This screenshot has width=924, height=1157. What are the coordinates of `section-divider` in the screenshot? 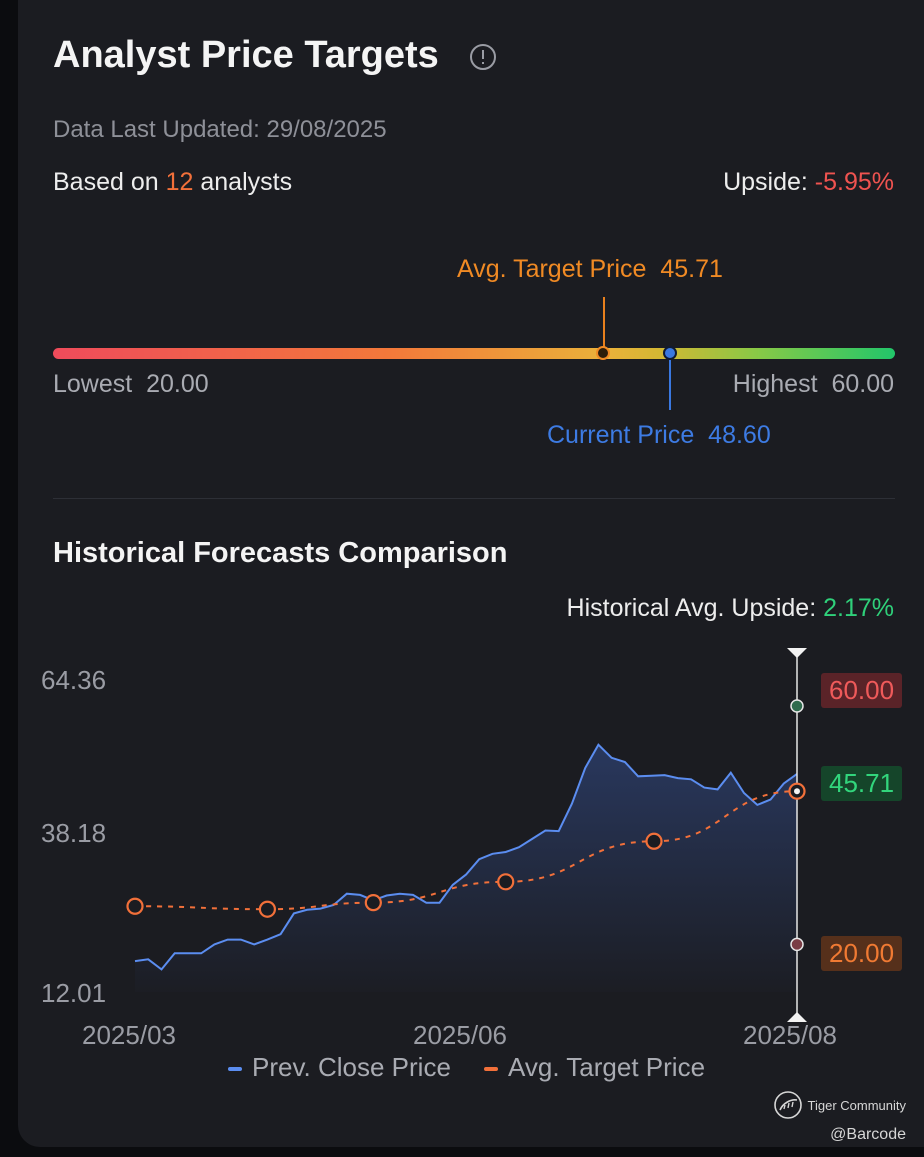 It's located at (474, 498).